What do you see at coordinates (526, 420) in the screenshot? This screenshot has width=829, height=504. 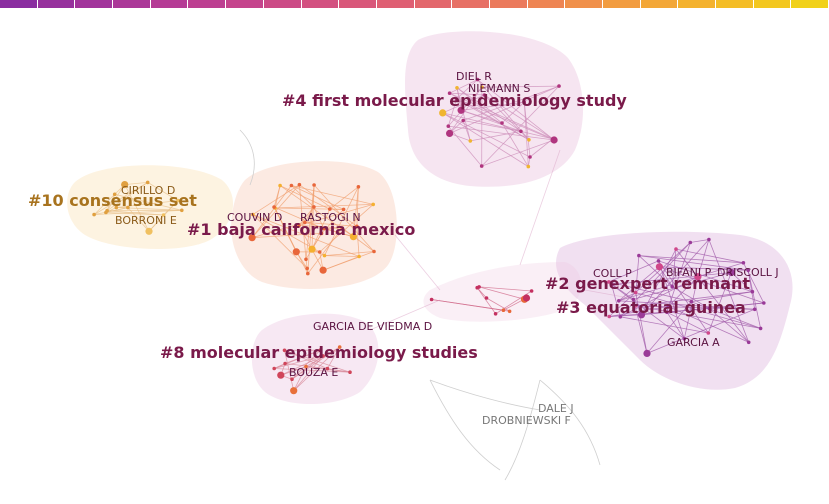 I see `author-label: DROBNIEWSKI F` at bounding box center [526, 420].